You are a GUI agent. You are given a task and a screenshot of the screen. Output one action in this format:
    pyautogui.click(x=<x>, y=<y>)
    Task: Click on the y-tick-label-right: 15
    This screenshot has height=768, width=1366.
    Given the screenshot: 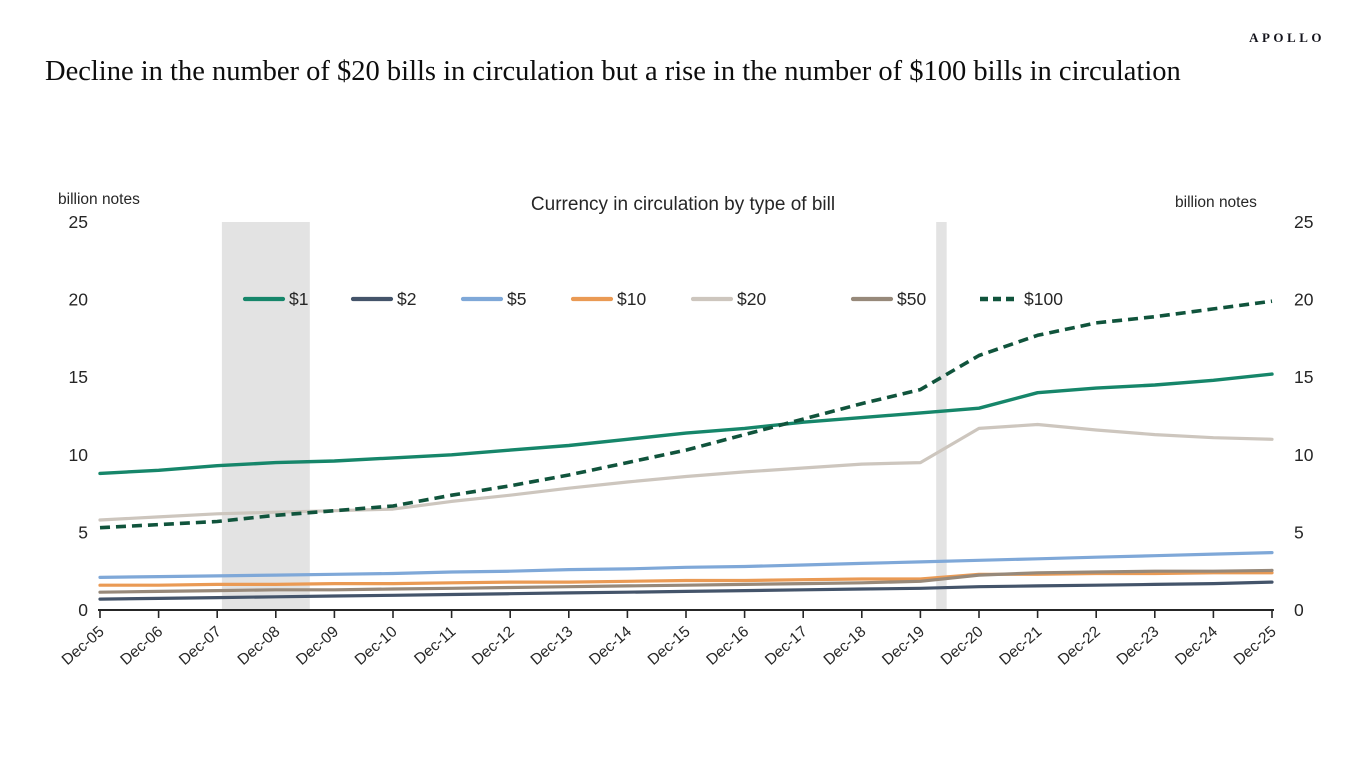 What is the action you would take?
    pyautogui.click(x=1303, y=377)
    